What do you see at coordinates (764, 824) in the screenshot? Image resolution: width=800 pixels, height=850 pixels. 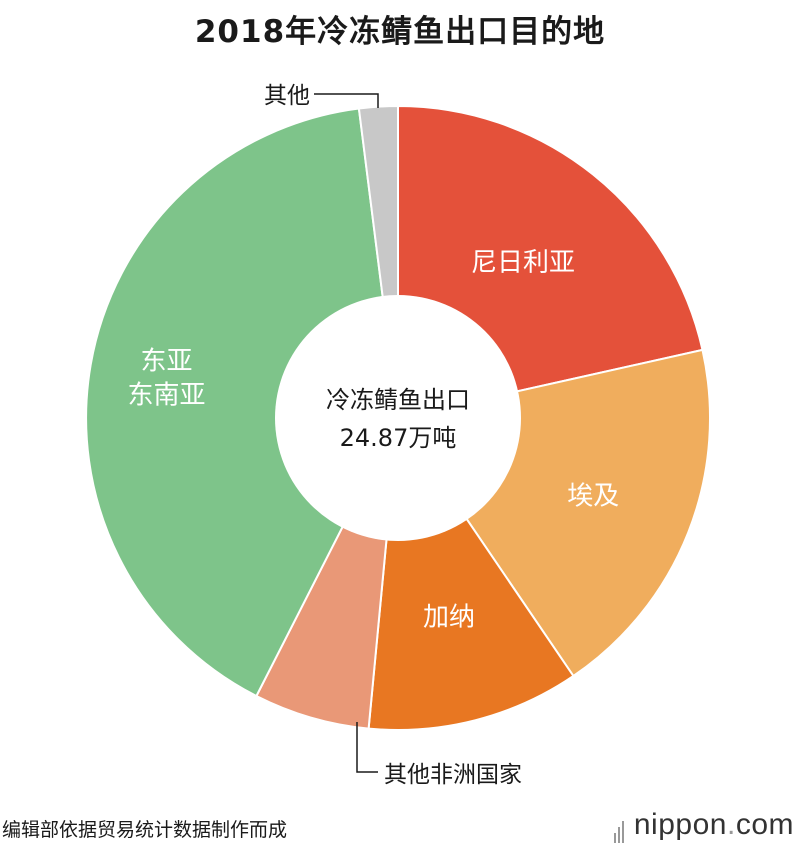 I see `brand-tld: com` at bounding box center [764, 824].